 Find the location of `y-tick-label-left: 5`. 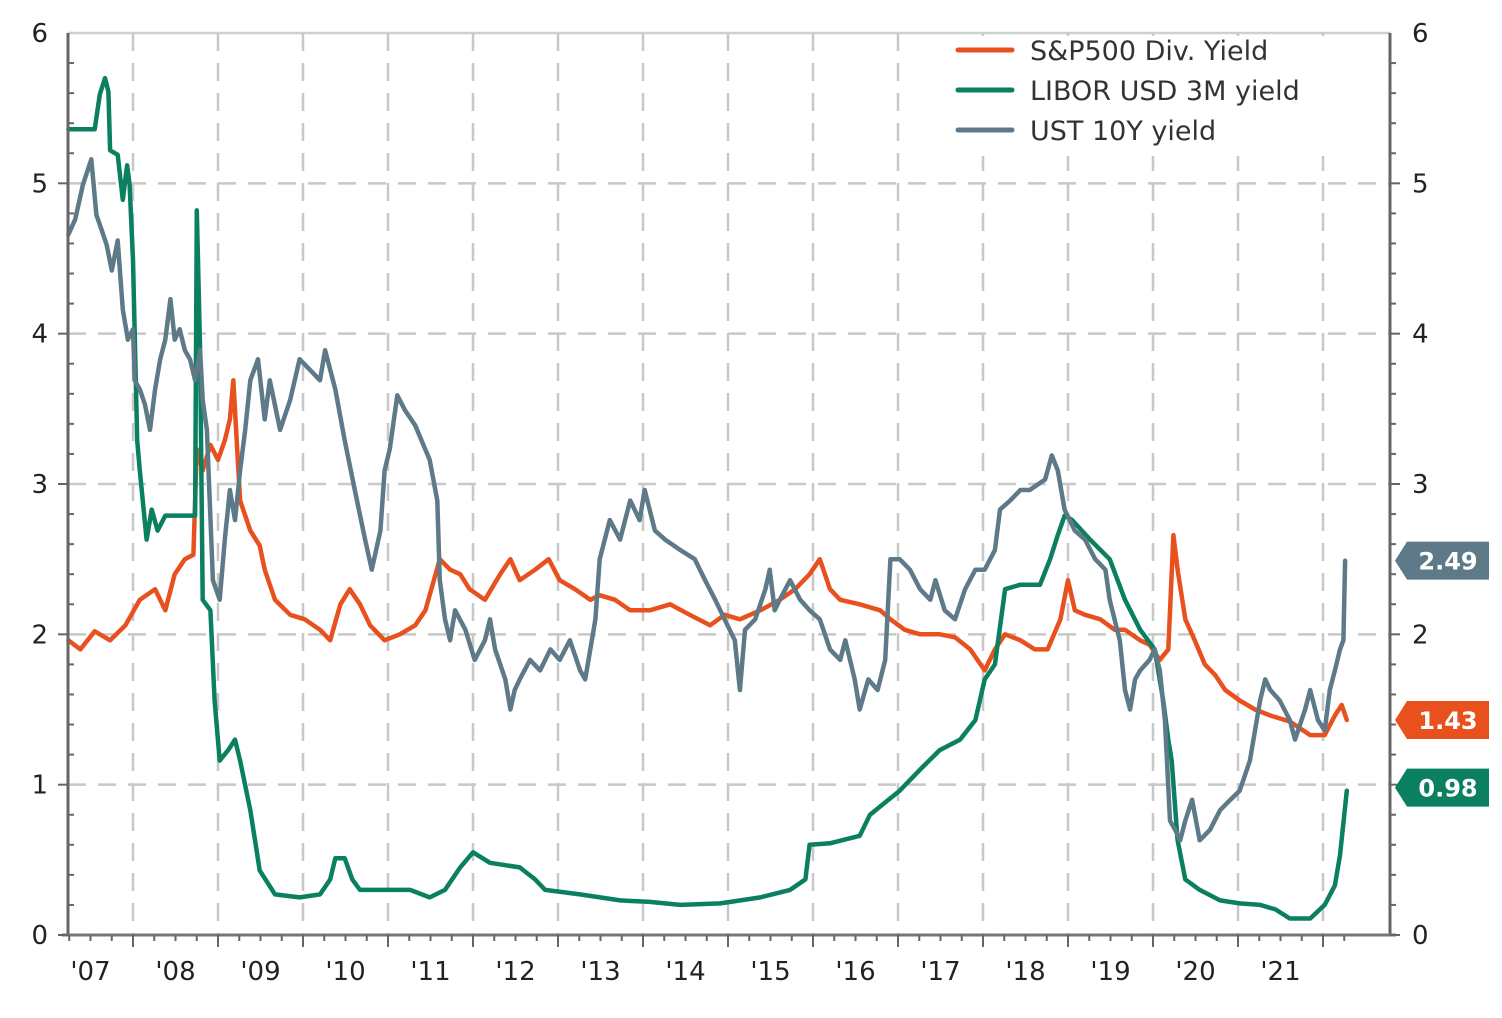

y-tick-label-left: 5 is located at coordinates (39, 184).